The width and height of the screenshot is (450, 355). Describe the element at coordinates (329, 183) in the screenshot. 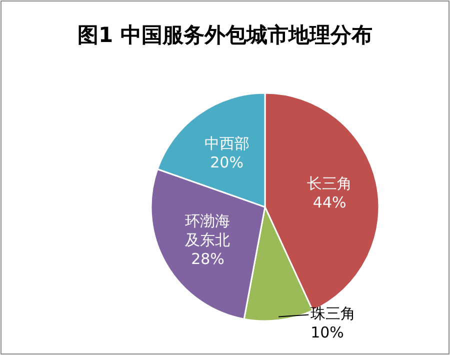

I see `slice-label: 长三角` at that location.